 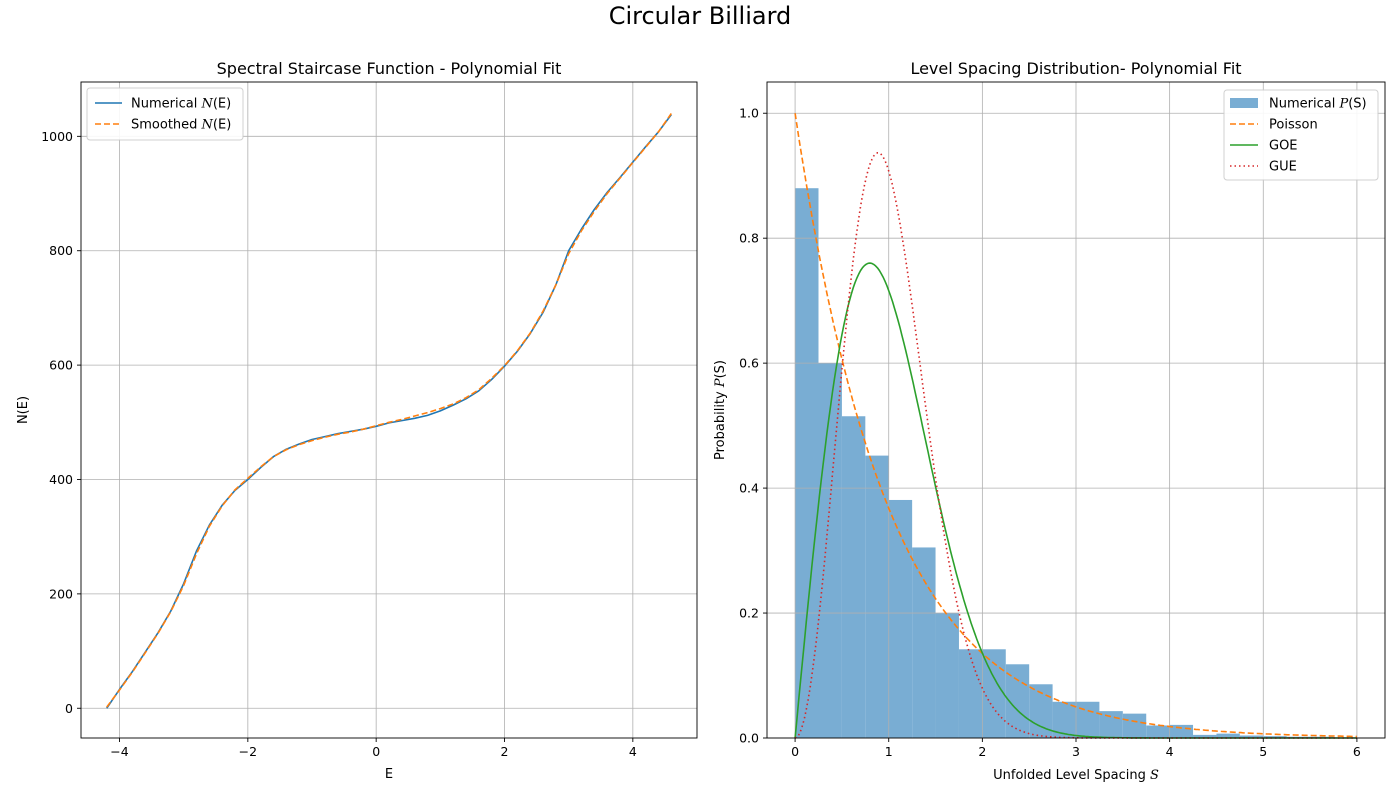 I want to click on y-tick-label: 0.2, so click(x=749, y=613).